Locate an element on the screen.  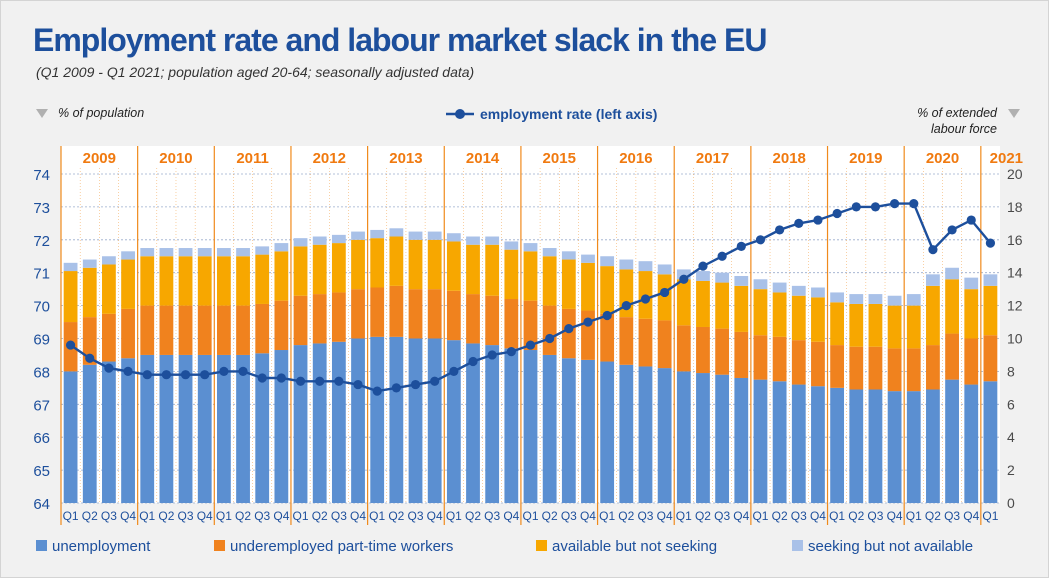
legend-label-seeking: seeking but not available is located at coordinates (890, 546).